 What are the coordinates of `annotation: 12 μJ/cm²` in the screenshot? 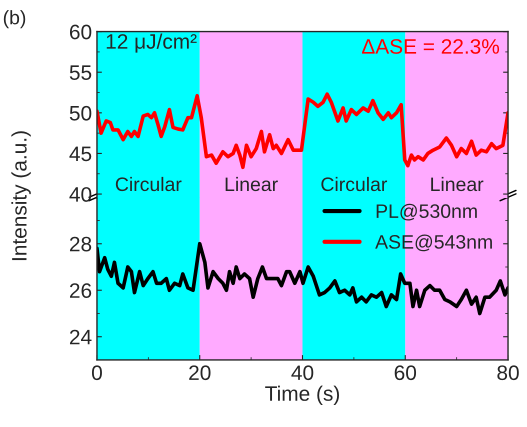 It's located at (151, 43).